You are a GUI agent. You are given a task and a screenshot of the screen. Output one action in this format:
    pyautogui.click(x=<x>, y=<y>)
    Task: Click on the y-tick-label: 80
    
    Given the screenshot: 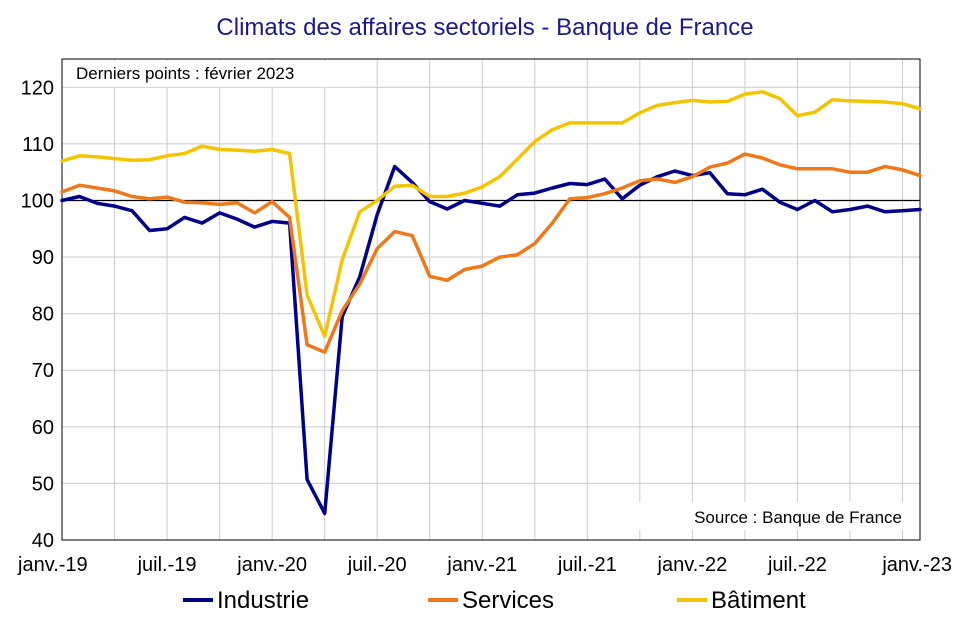 What is the action you would take?
    pyautogui.click(x=43, y=315)
    